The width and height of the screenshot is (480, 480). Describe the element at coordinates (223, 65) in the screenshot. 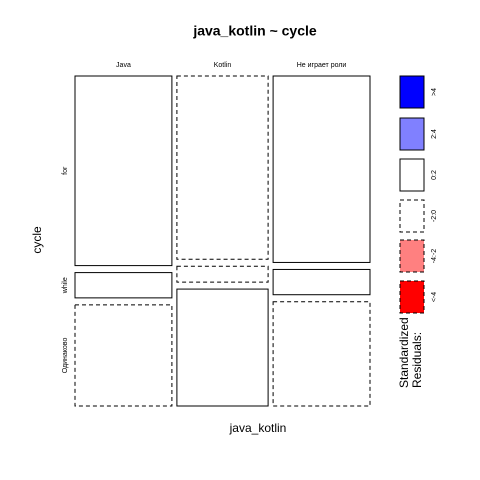

I see `column-label: Kotlin` at that location.